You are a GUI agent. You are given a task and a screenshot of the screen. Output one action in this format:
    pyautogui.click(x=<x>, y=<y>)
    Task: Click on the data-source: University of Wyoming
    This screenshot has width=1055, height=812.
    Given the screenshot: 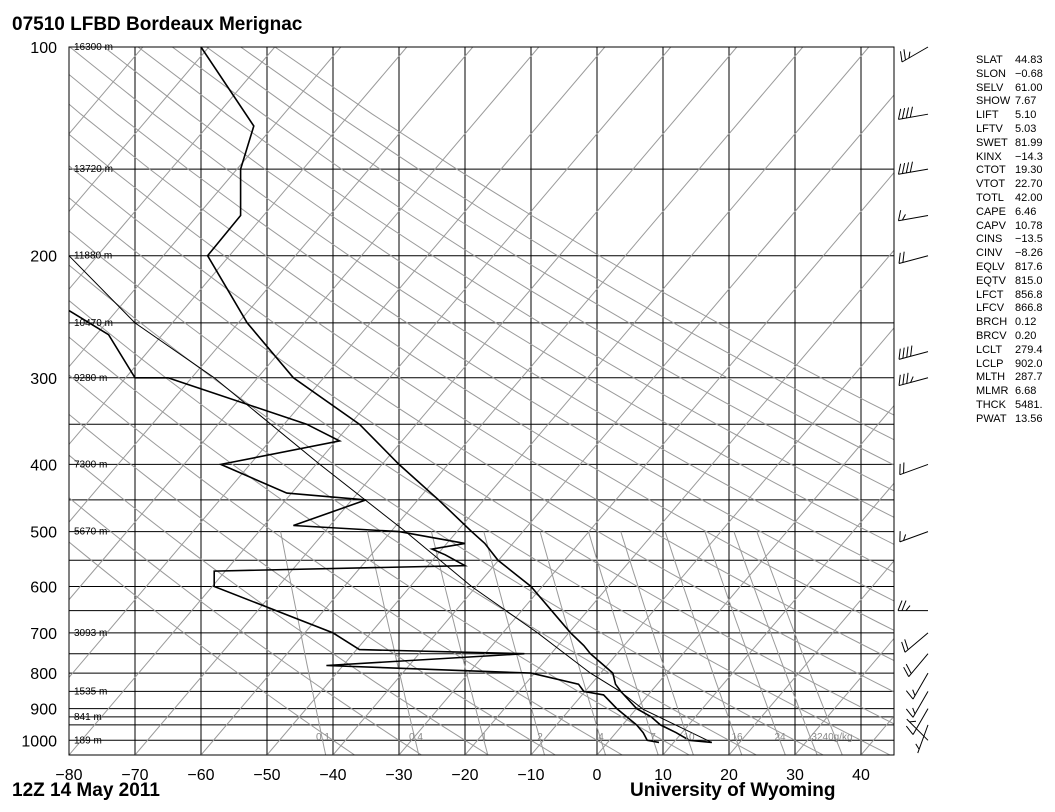 What is the action you would take?
    pyautogui.click(x=733, y=790)
    